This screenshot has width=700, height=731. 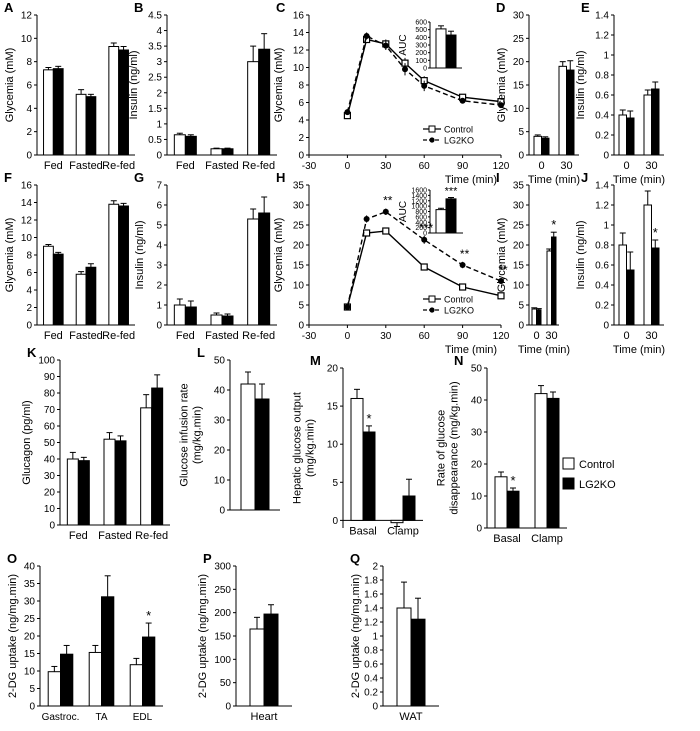 What do you see at coordinates (368, 418) in the screenshot?
I see `significance-marker: *` at bounding box center [368, 418].